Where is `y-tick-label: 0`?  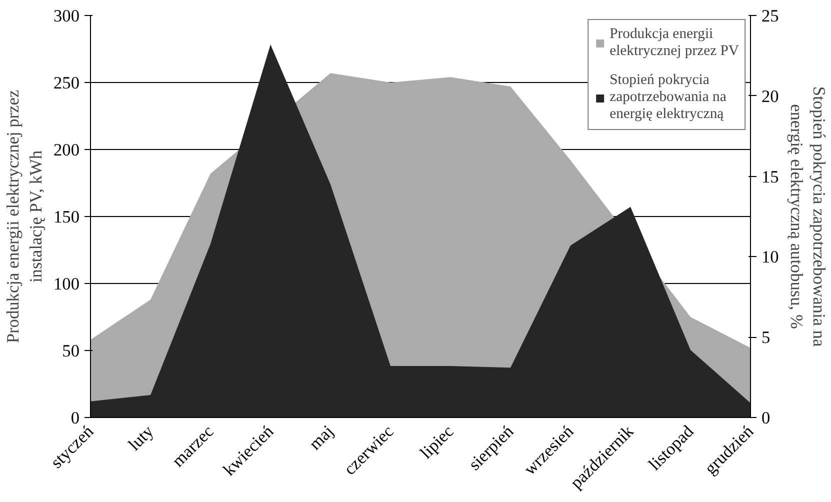 y-tick-label: 0 is located at coordinates (75, 418).